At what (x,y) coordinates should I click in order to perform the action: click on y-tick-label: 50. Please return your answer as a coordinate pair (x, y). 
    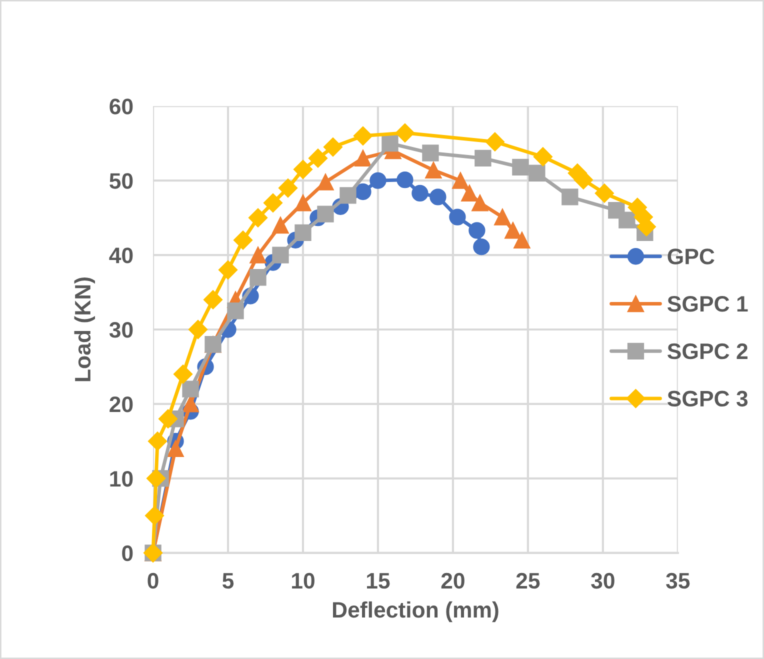
    Looking at the image, I should click on (121, 181).